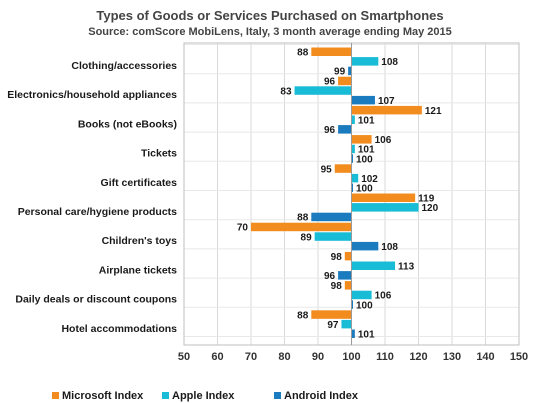 The image size is (533, 403). What do you see at coordinates (184, 357) in the screenshot?
I see `x-tick-label: 50` at bounding box center [184, 357].